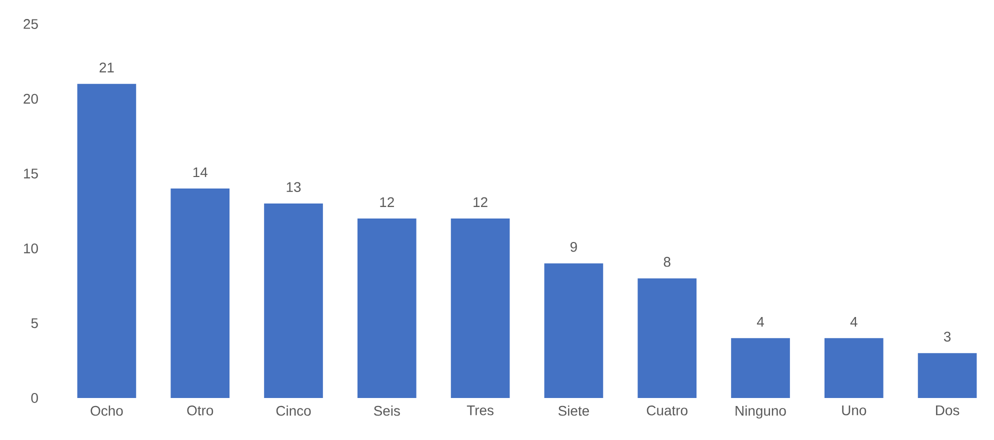 The width and height of the screenshot is (994, 440). Describe the element at coordinates (107, 67) in the screenshot. I see `data-label: 21` at that location.